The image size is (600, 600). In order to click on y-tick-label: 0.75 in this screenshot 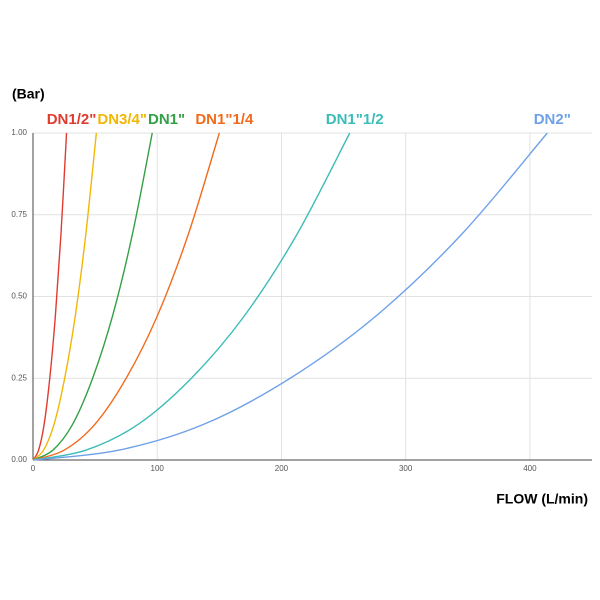, I will do `click(19, 214)`.